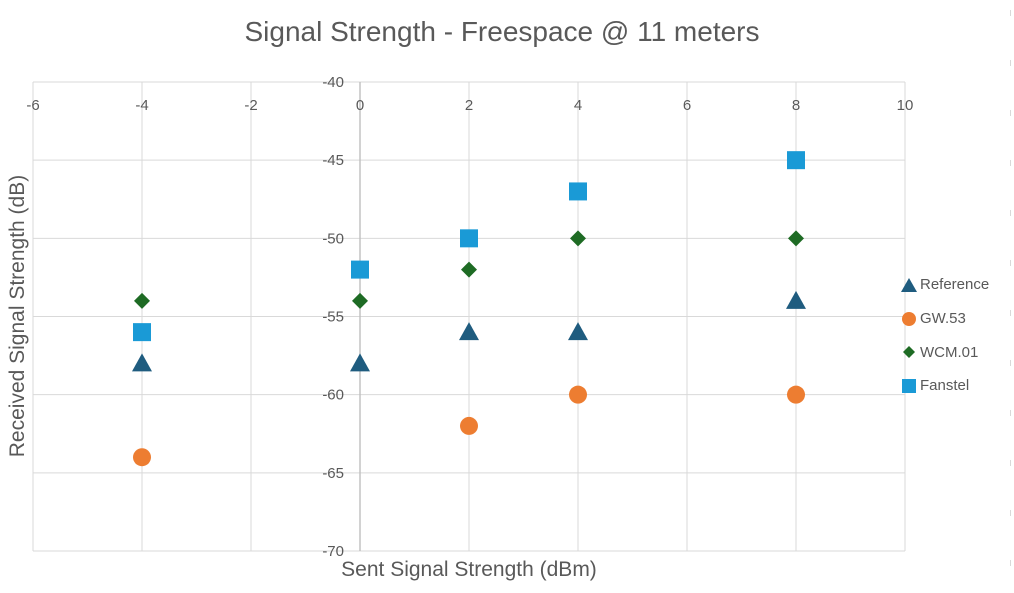 This screenshot has height=593, width=1014. I want to click on legend: Reference GW.53 WCM.01 Fanstel, so click(944, 335).